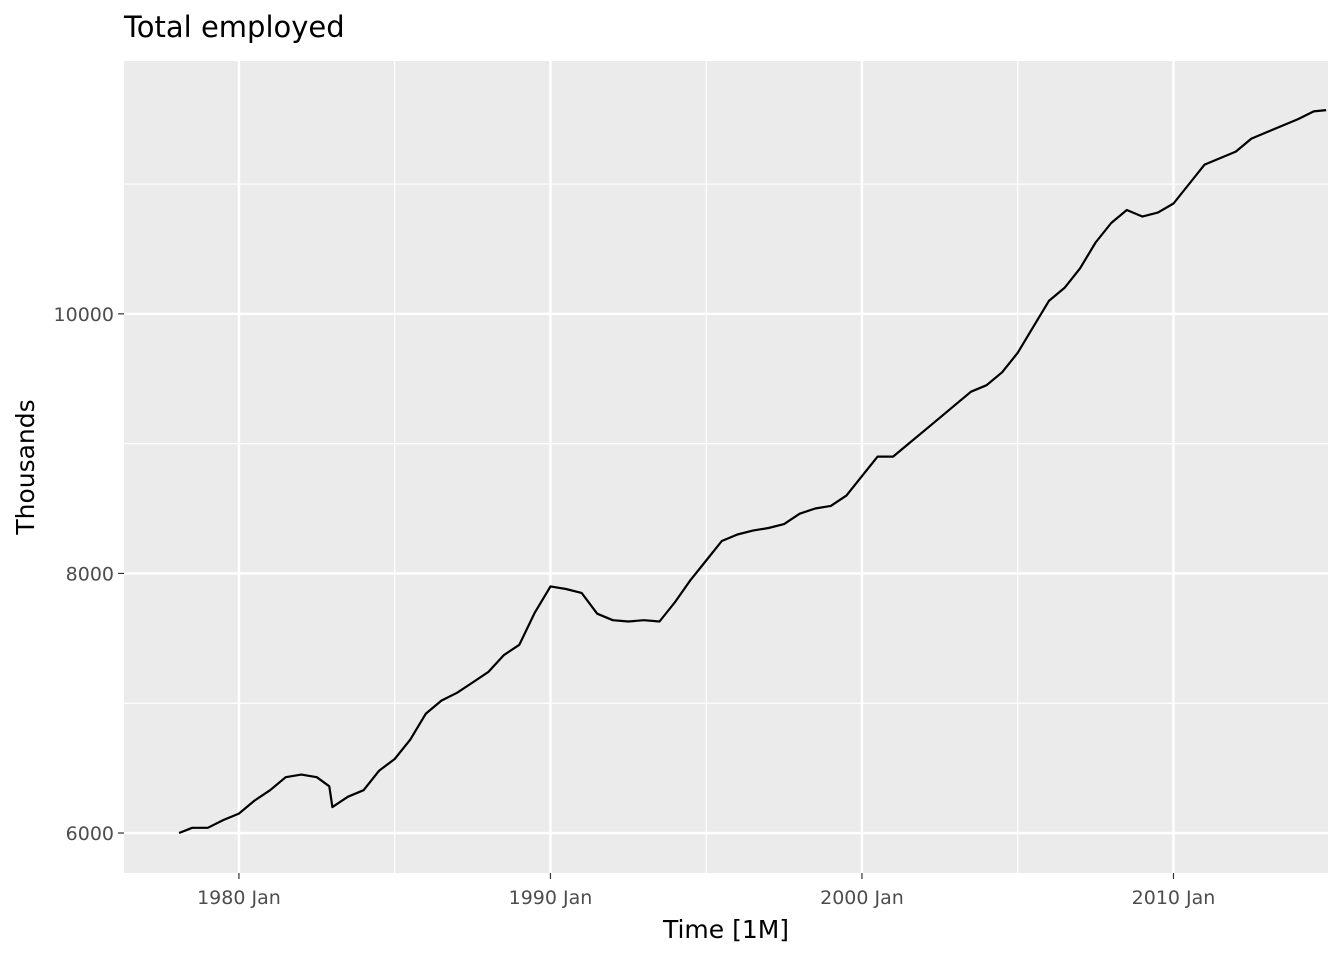 The height and width of the screenshot is (960, 1344). I want to click on x-tick-label: 1990 Jan, so click(551, 898).